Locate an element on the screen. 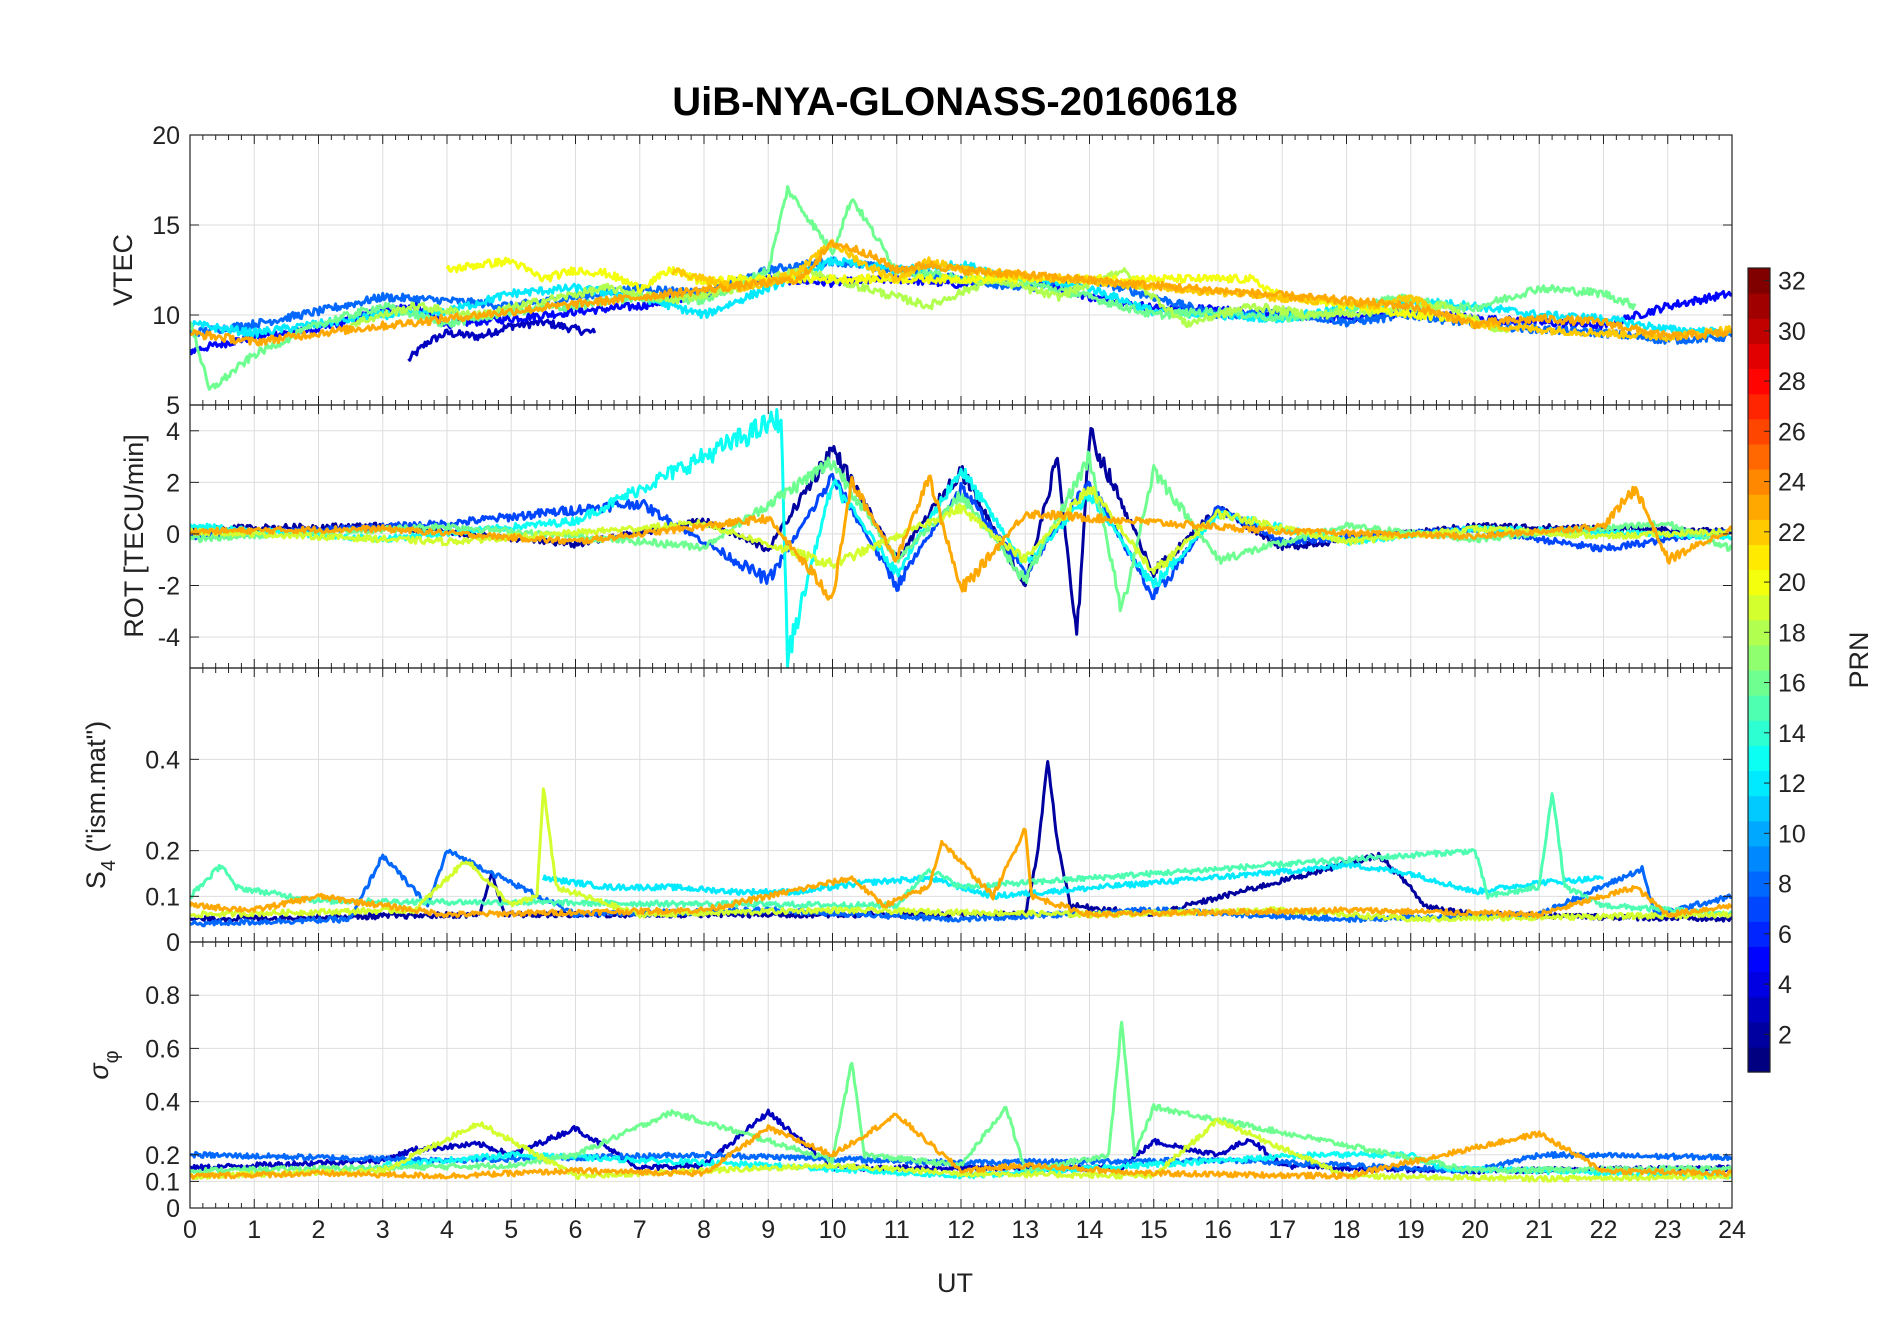 The image size is (1902, 1330). x-tick-label: 13 is located at coordinates (1025, 1230).